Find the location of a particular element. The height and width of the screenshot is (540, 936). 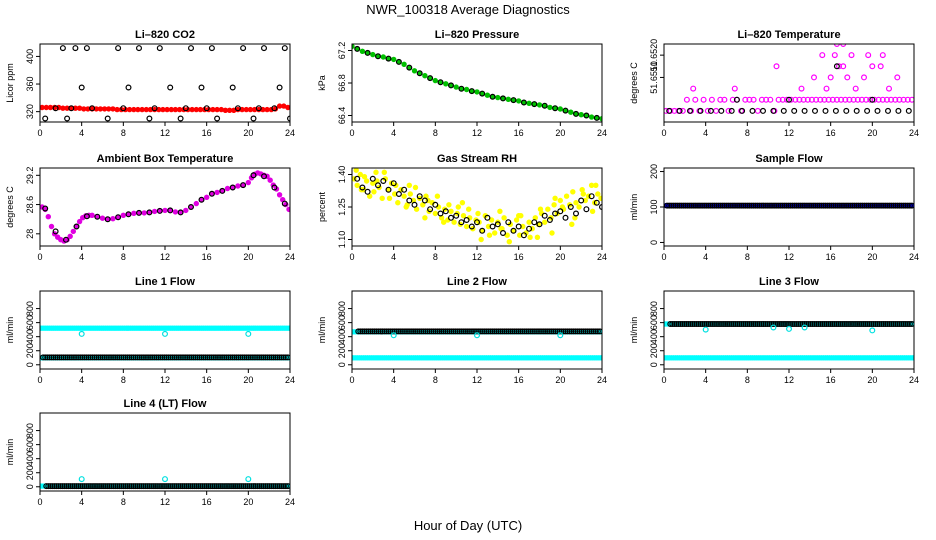

panel-title: Li–820 CO2 is located at coordinates (165, 35).